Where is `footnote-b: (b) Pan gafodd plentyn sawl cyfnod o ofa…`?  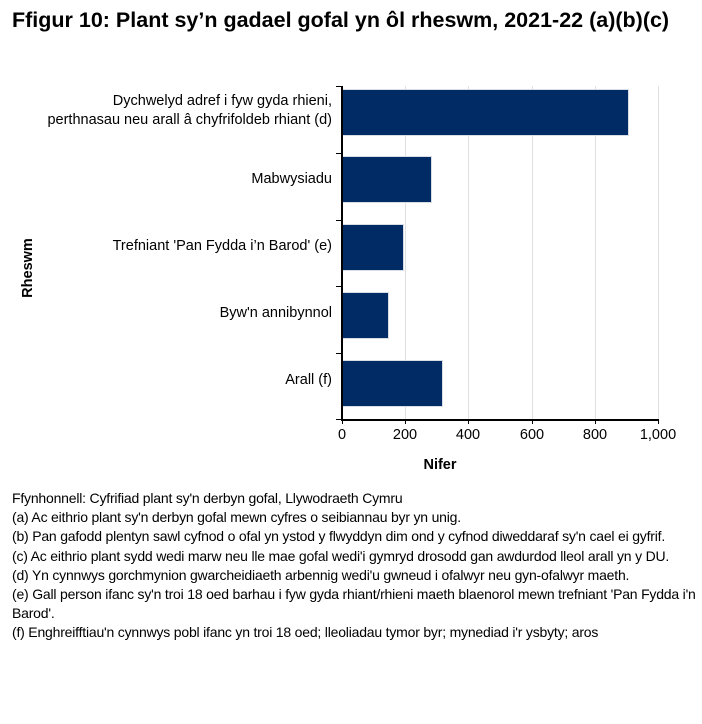 footnote-b: (b) Pan gafodd plentyn sawl cyfnod o ofa… is located at coordinates (339, 536).